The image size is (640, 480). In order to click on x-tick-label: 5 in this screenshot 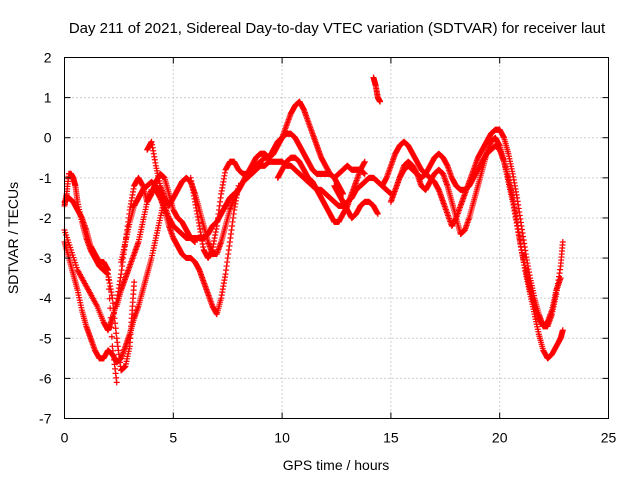, I will do `click(173, 438)`.